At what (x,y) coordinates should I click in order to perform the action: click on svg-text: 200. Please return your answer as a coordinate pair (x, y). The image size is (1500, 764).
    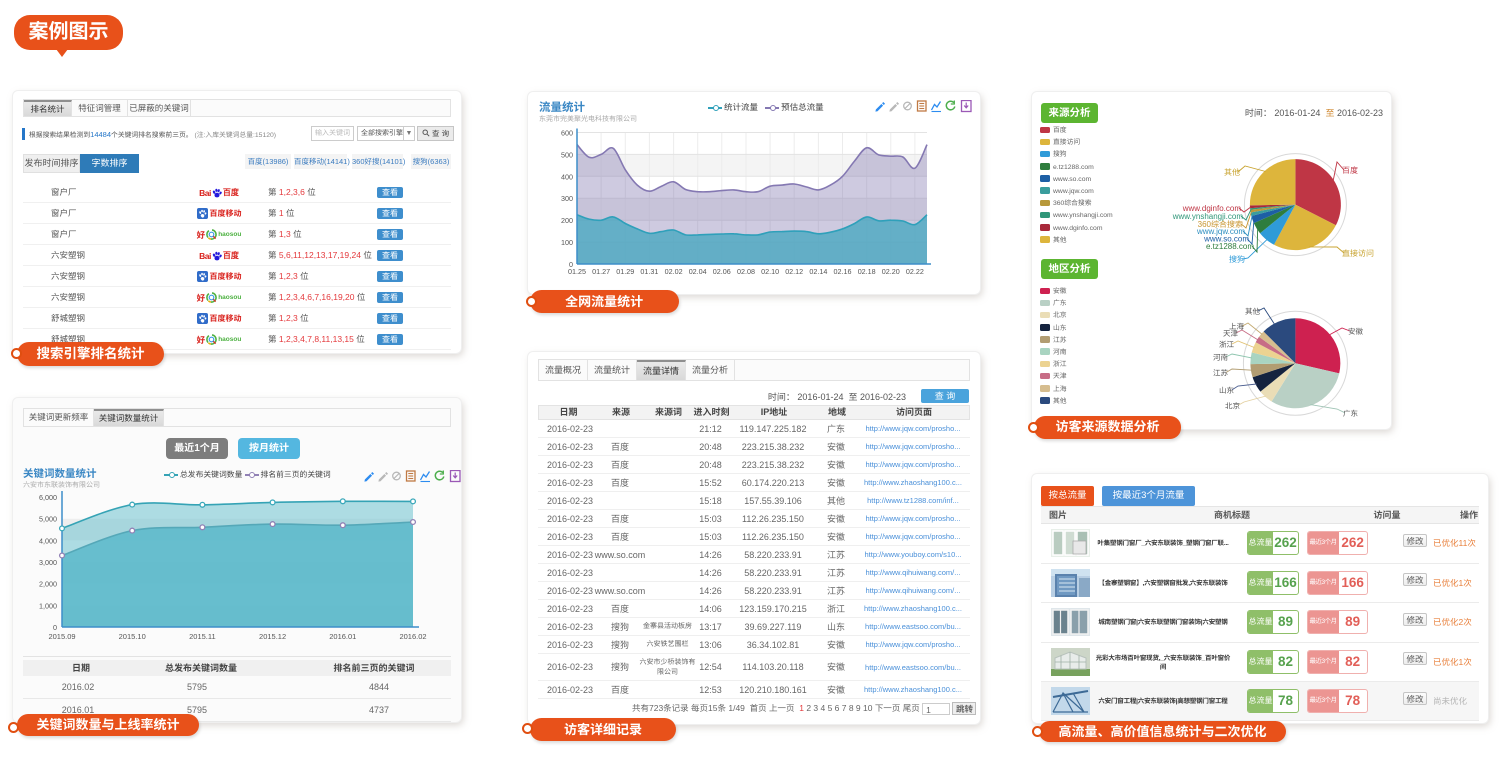
    Looking at the image, I should click on (567, 220).